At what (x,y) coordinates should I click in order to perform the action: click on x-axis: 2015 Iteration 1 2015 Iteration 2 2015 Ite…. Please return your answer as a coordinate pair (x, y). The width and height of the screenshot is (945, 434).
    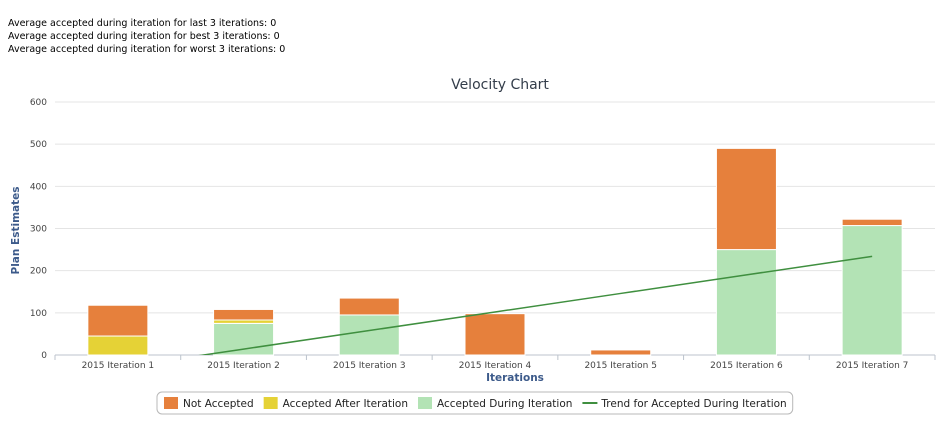
    Looking at the image, I should click on (495, 363).